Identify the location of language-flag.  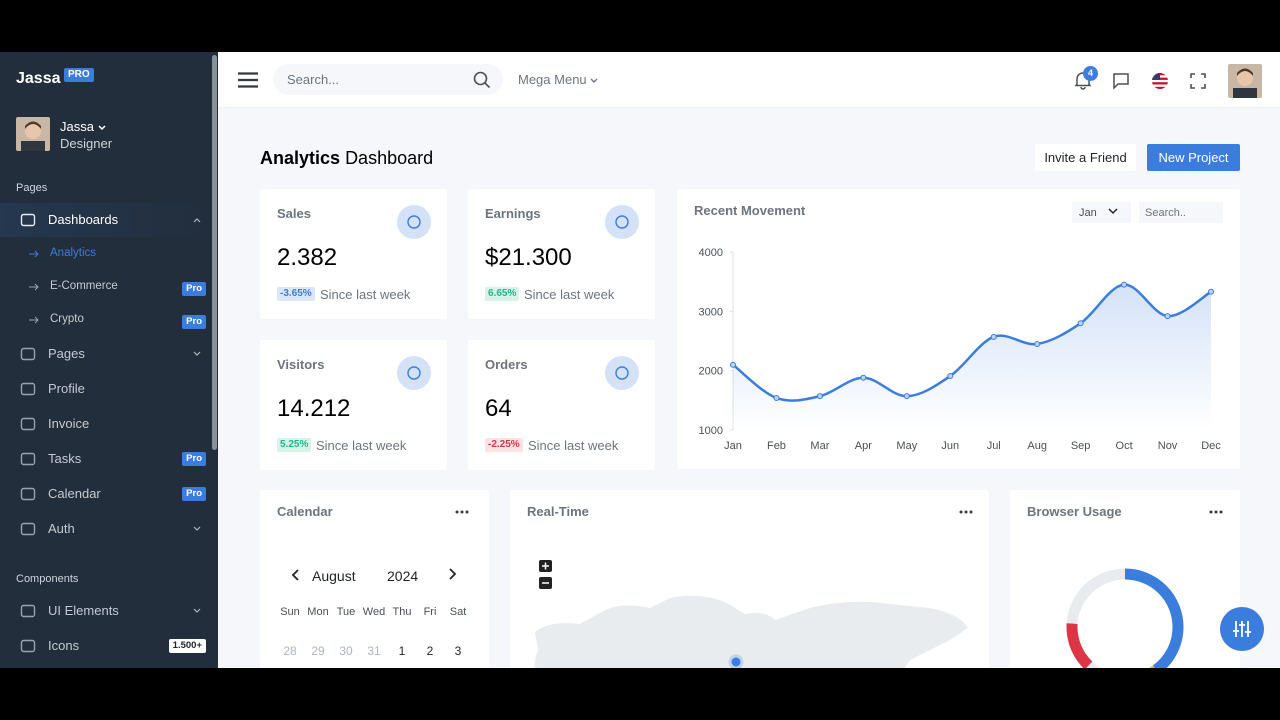
(1160, 81).